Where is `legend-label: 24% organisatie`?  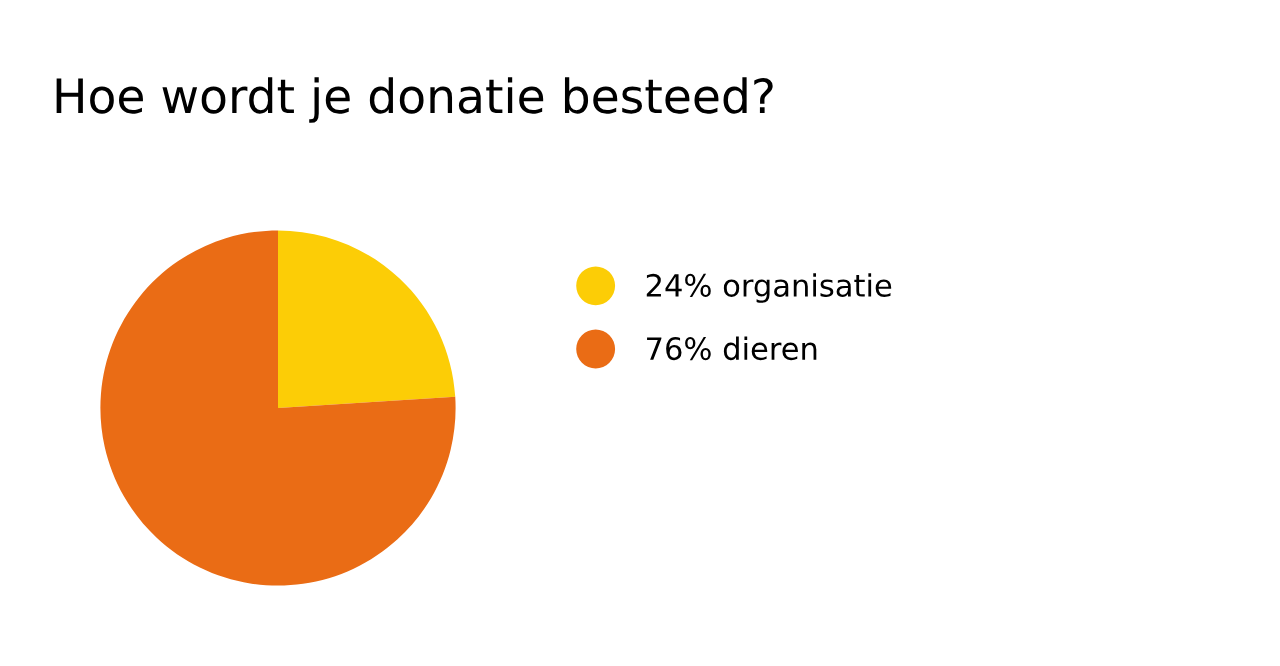
legend-label: 24% organisatie is located at coordinates (769, 288).